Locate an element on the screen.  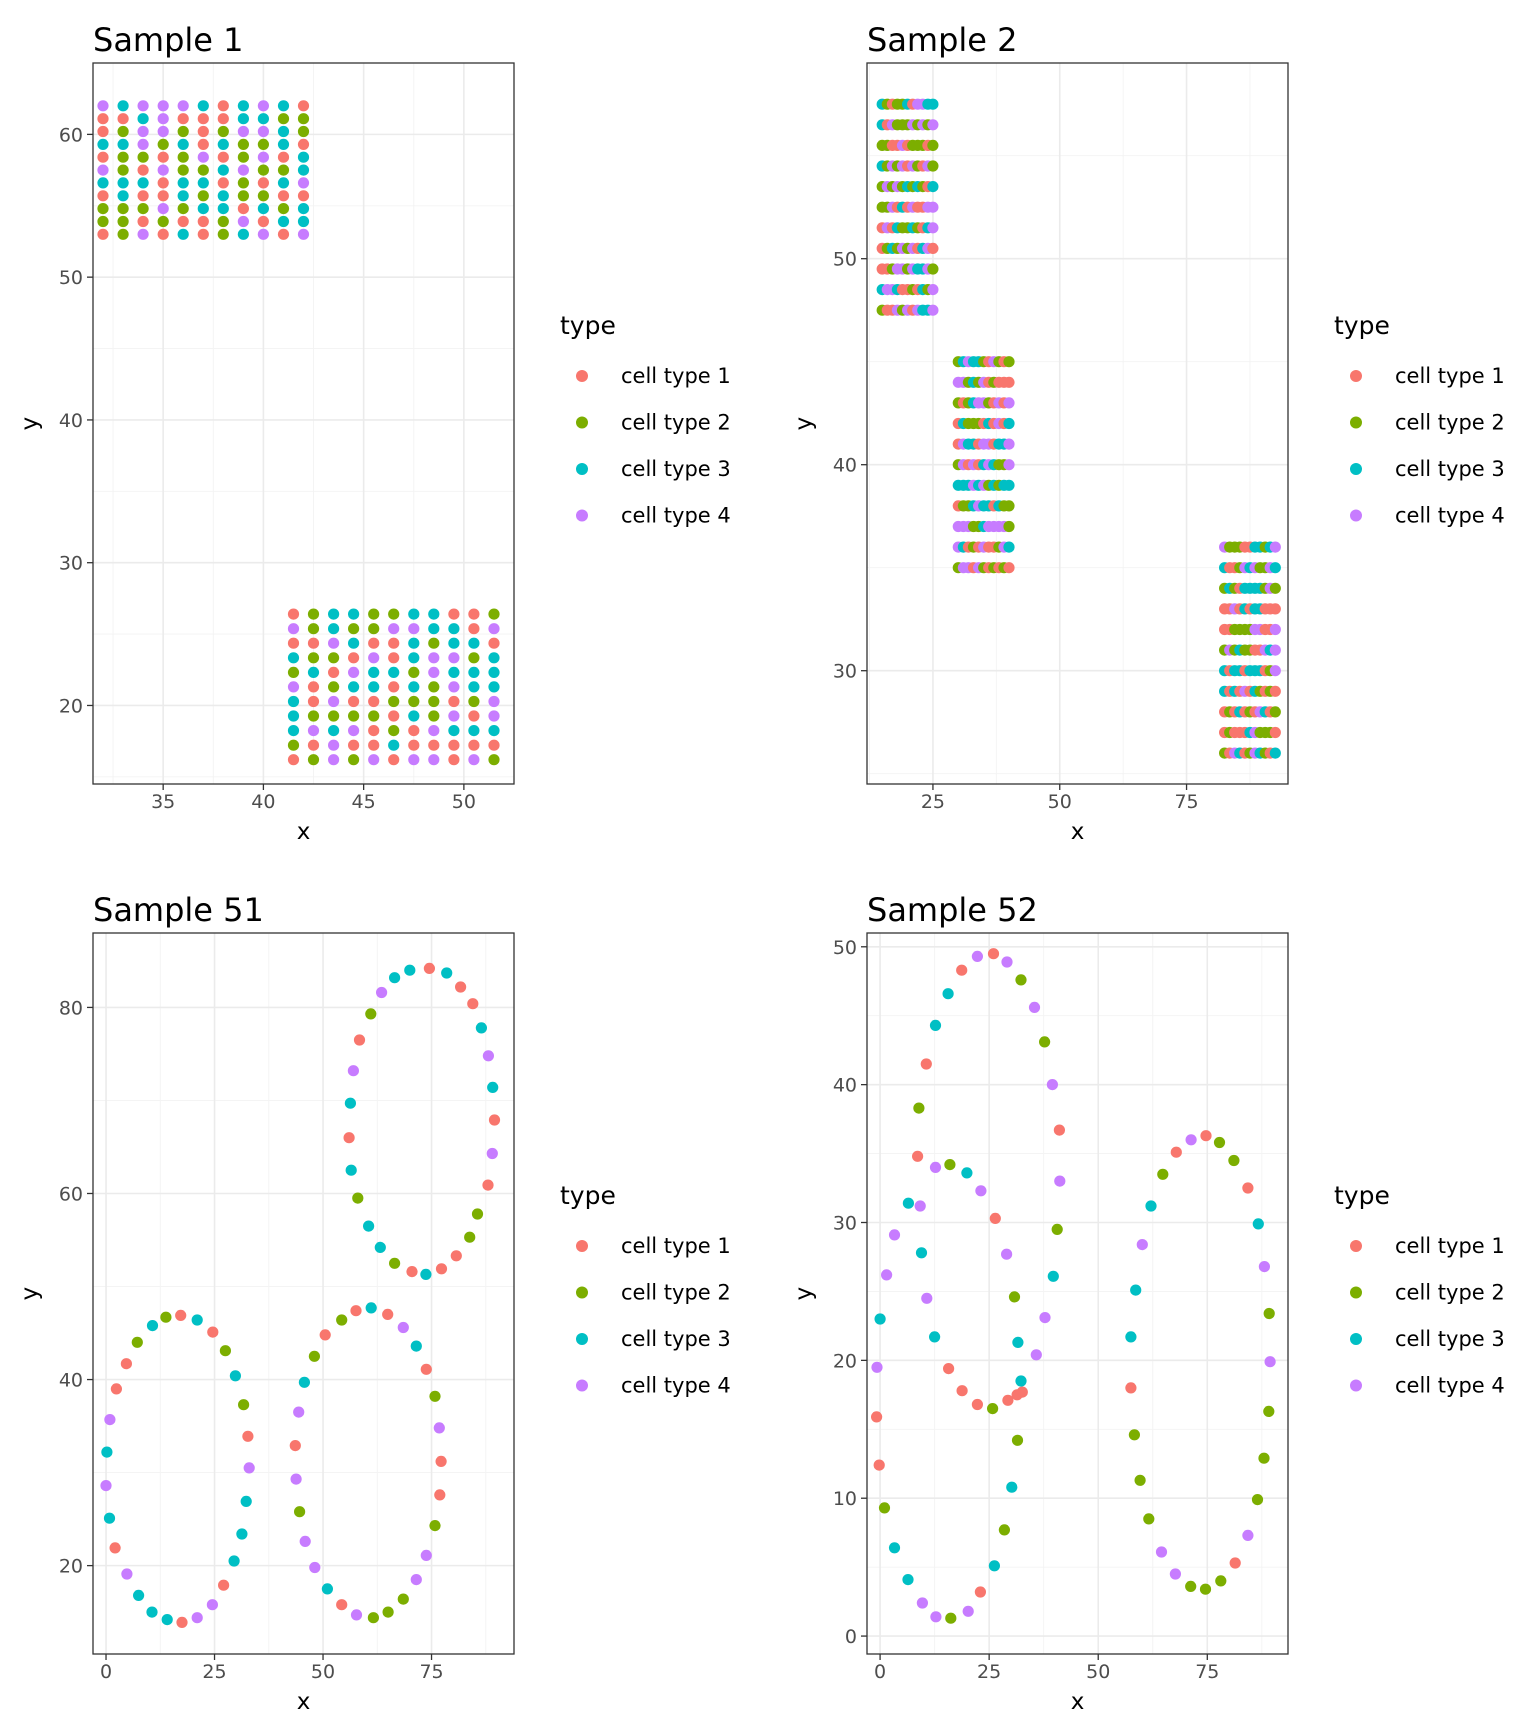
x-axis-title: x is located at coordinates (304, 1702).